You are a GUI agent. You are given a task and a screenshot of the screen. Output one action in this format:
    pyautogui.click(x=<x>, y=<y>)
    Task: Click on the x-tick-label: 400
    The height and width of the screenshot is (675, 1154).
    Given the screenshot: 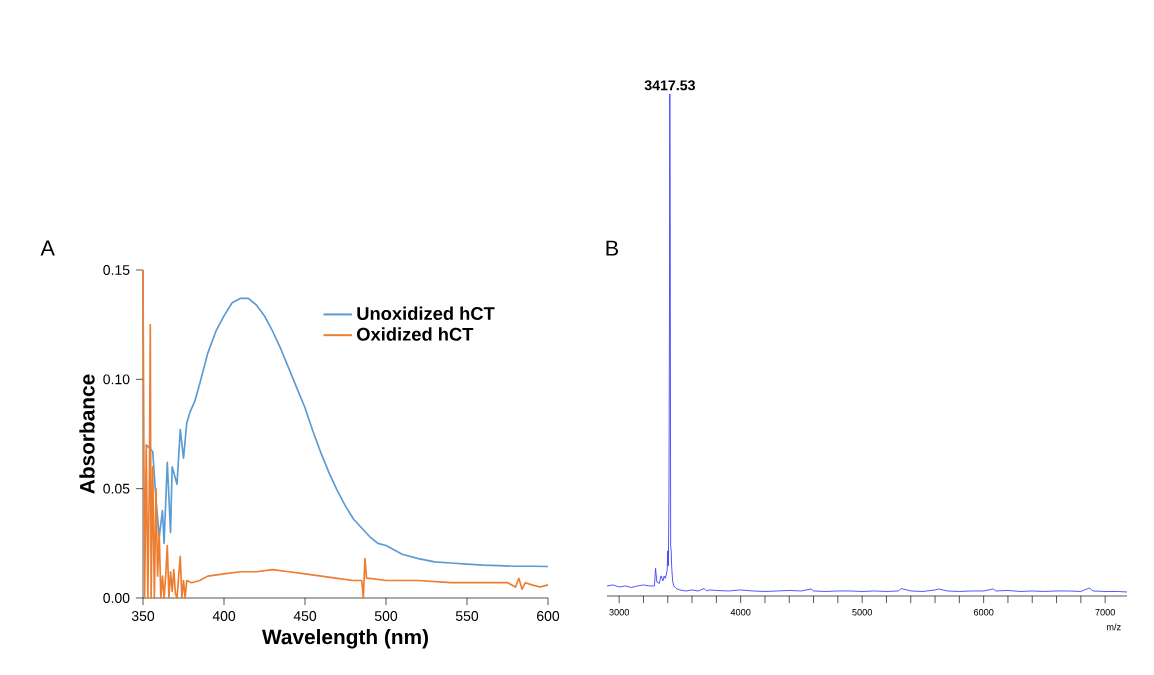 What is the action you would take?
    pyautogui.click(x=224, y=616)
    